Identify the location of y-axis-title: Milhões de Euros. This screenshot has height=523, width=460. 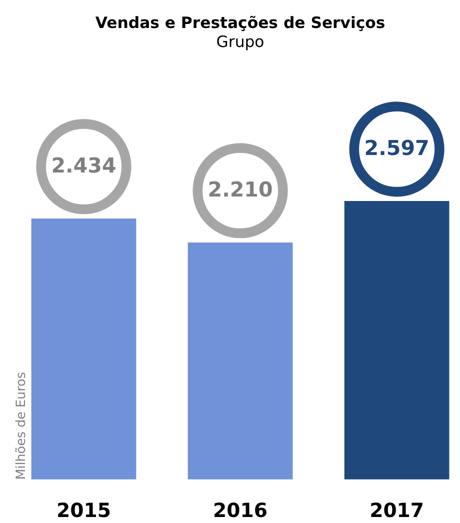
(20, 426).